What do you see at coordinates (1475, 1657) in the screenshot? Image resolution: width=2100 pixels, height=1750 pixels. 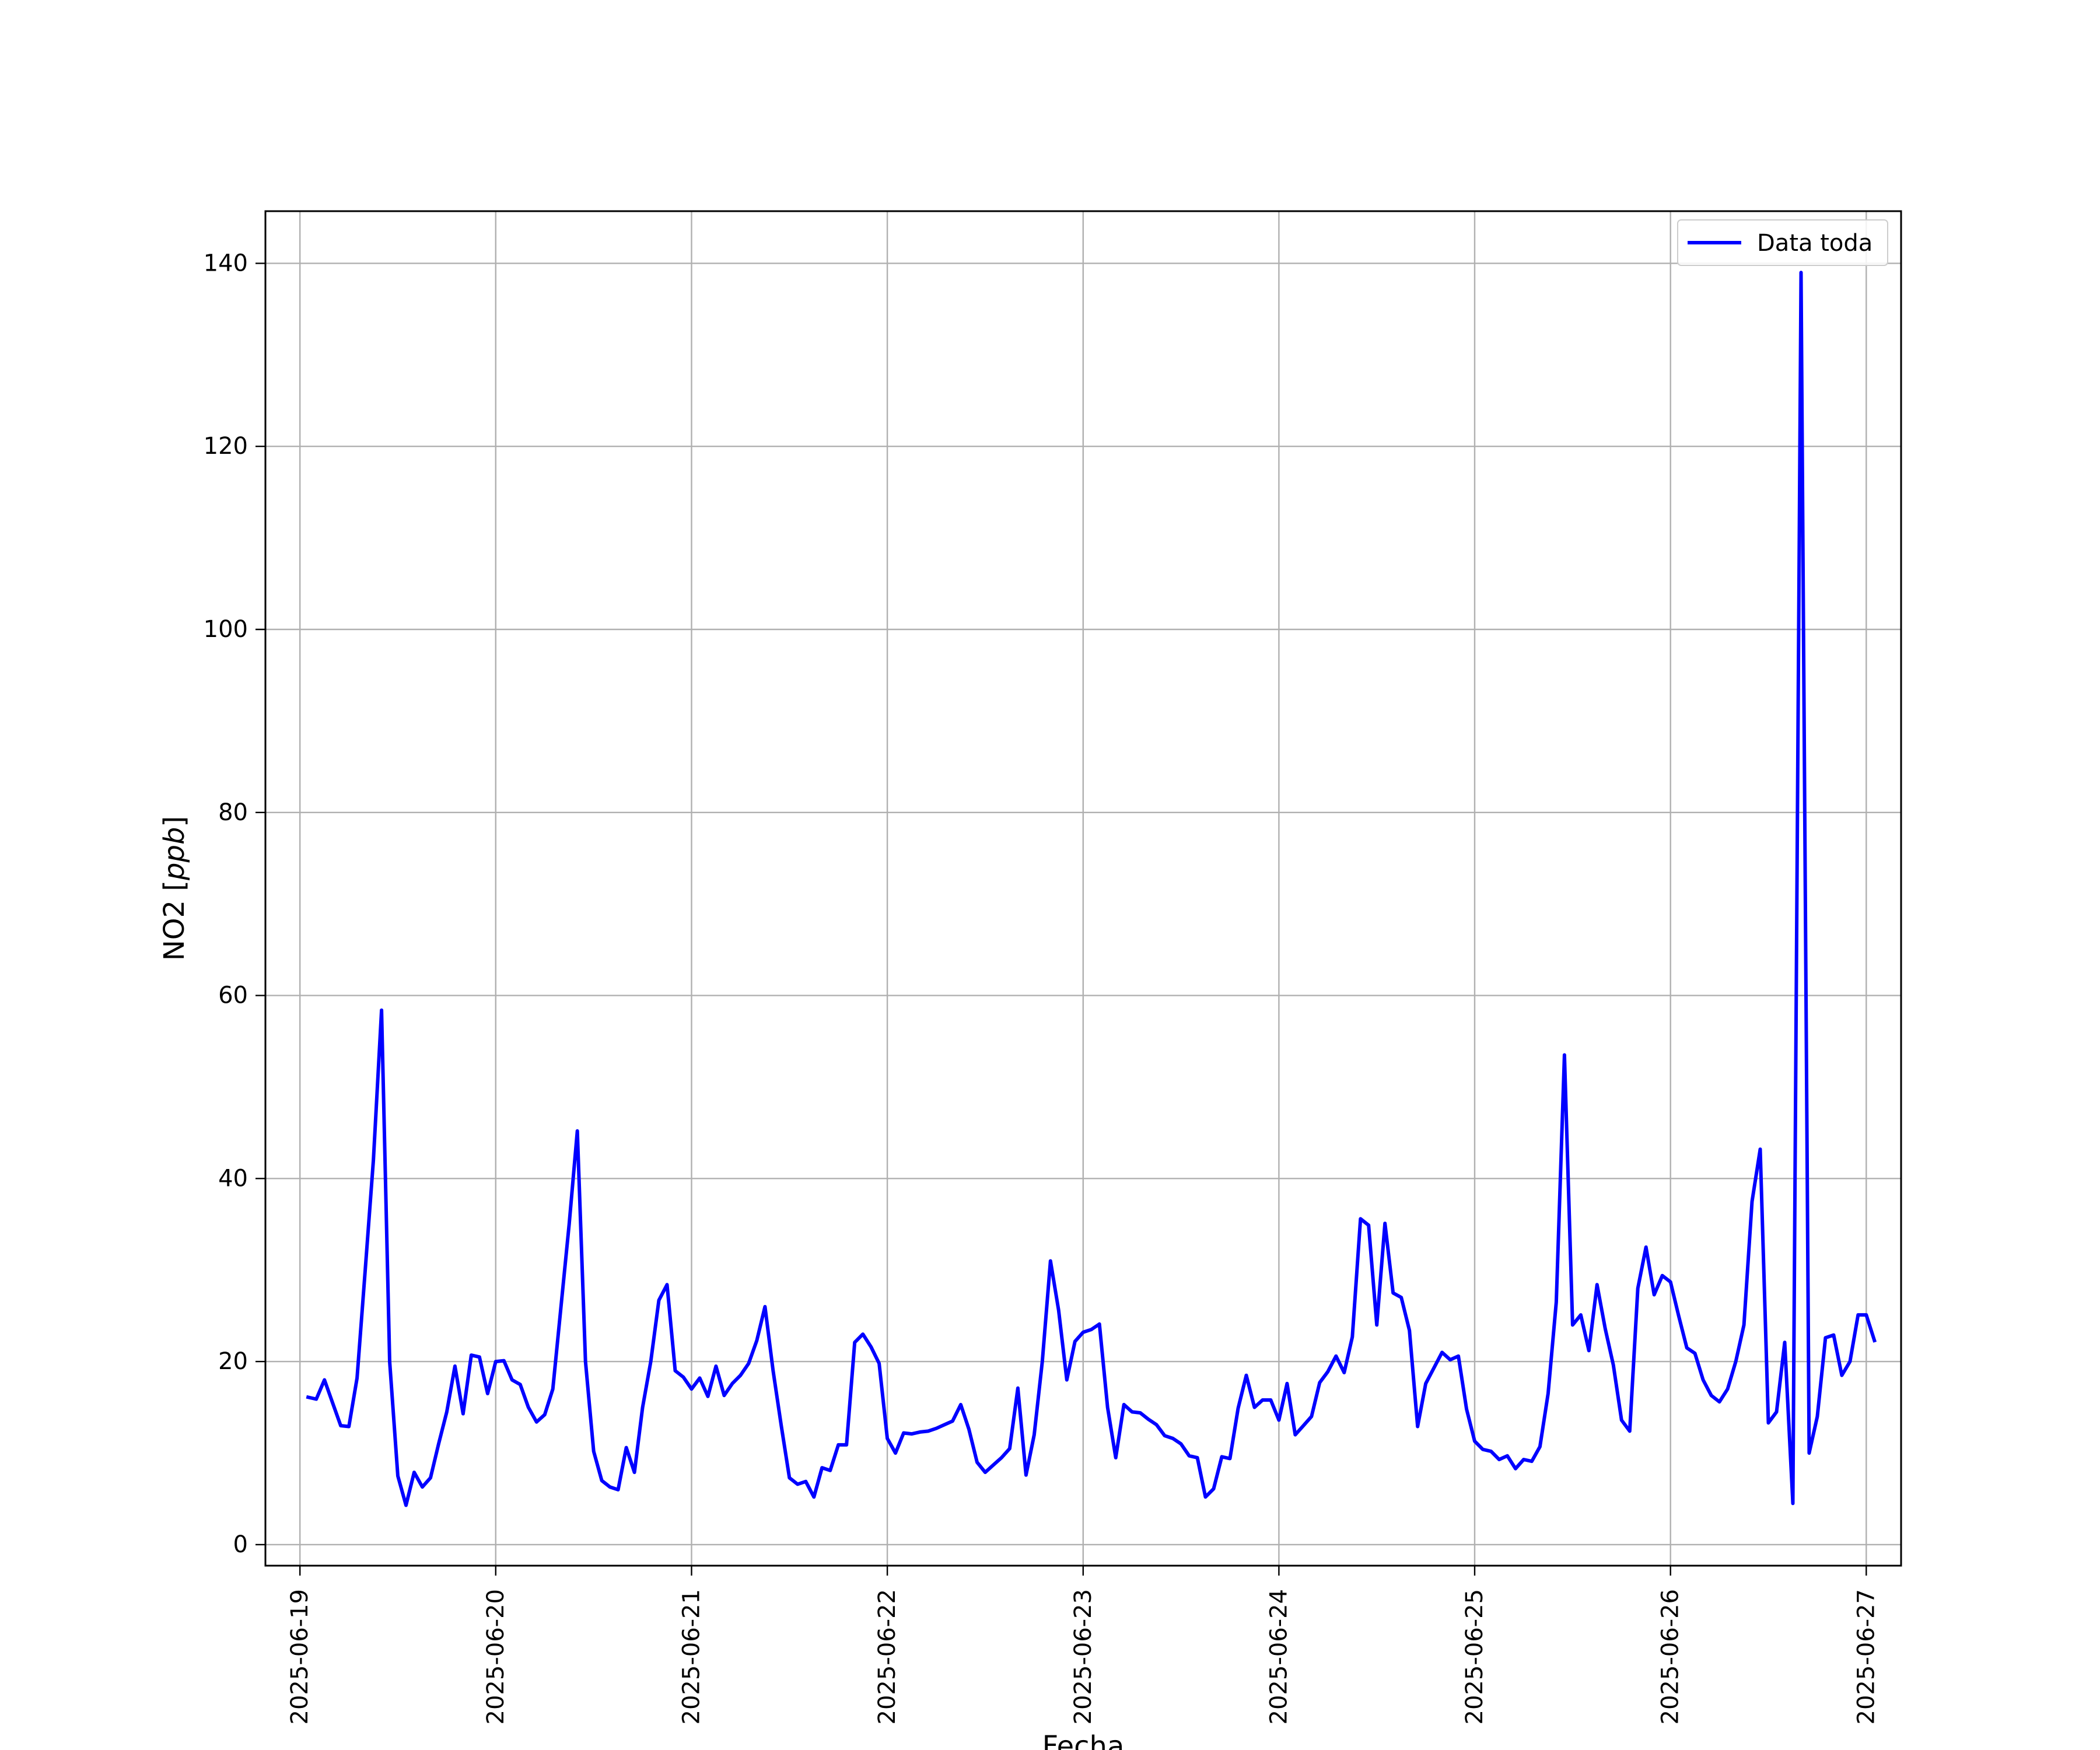 I see `x-tick-label: 2025-06-25` at bounding box center [1475, 1657].